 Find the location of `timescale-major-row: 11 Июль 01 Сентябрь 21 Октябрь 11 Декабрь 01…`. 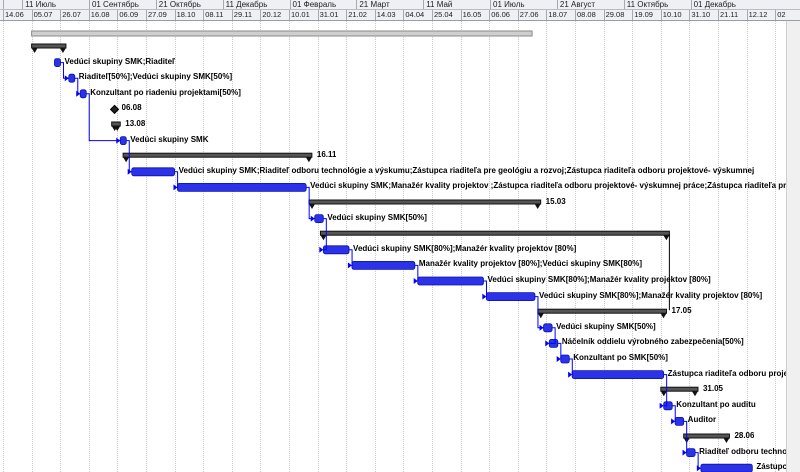

timescale-major-row: 11 Июль 01 Сентябрь 21 Октябрь 11 Декабрь 01… is located at coordinates (400, 5).